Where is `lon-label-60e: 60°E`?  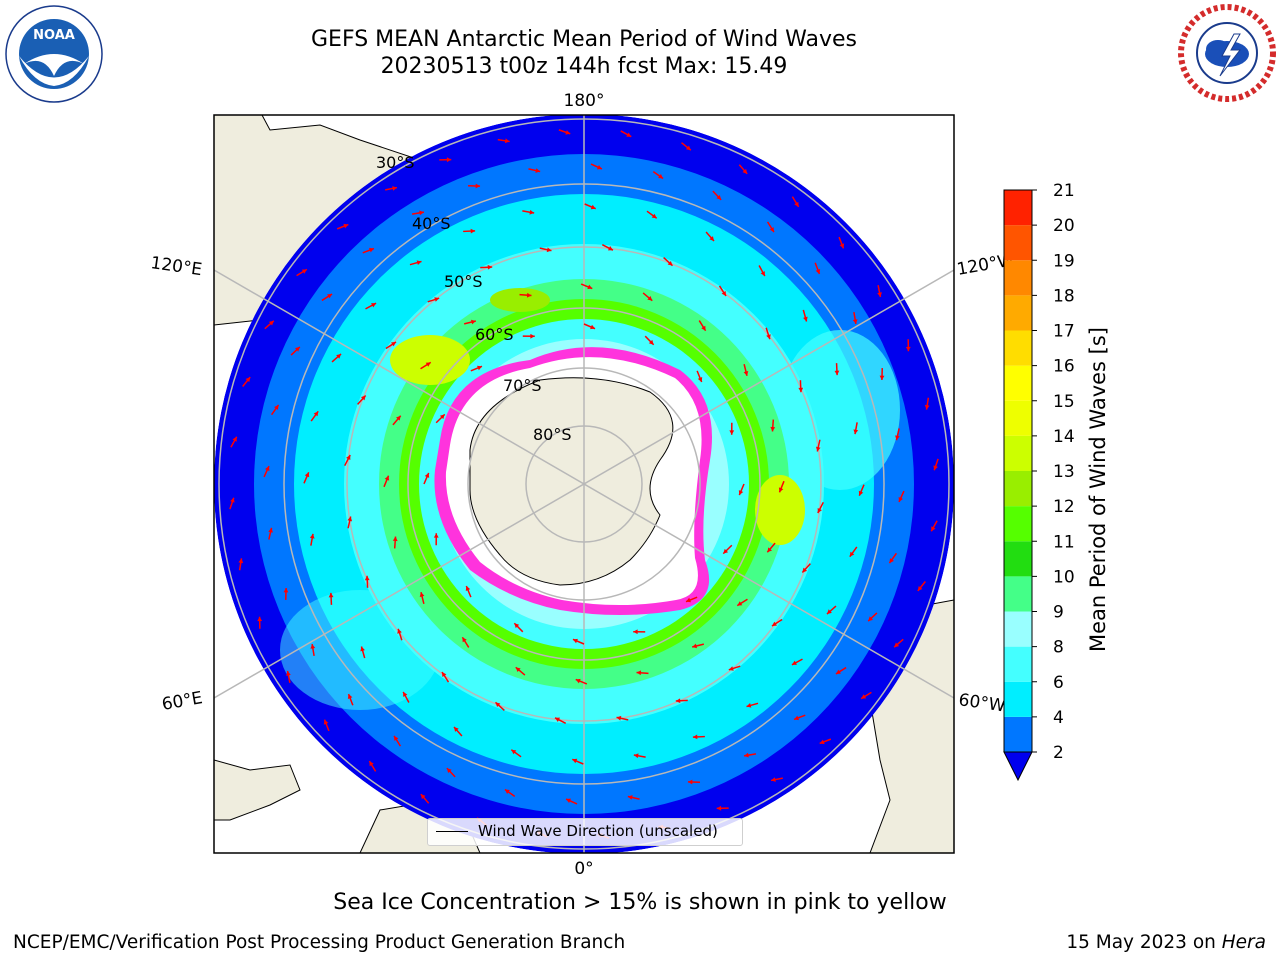
lon-label-60e: 60°E is located at coordinates (182, 701).